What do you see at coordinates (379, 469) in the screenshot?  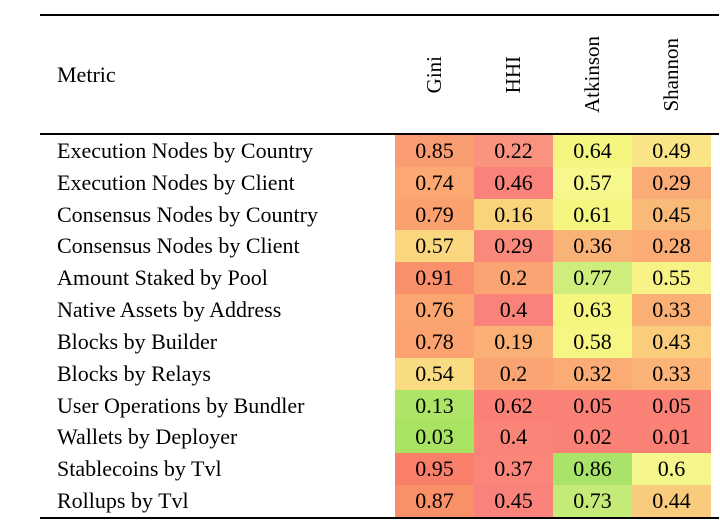 I see `table-row: Stablecoins by Tvl 0.95 0.37 0.86 0.6` at bounding box center [379, 469].